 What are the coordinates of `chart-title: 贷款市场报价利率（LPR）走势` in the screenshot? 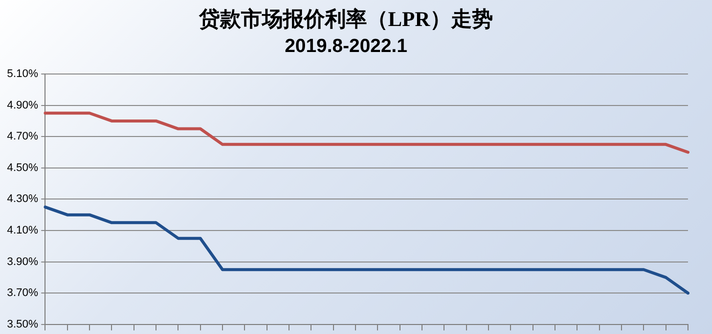 It's located at (345, 19).